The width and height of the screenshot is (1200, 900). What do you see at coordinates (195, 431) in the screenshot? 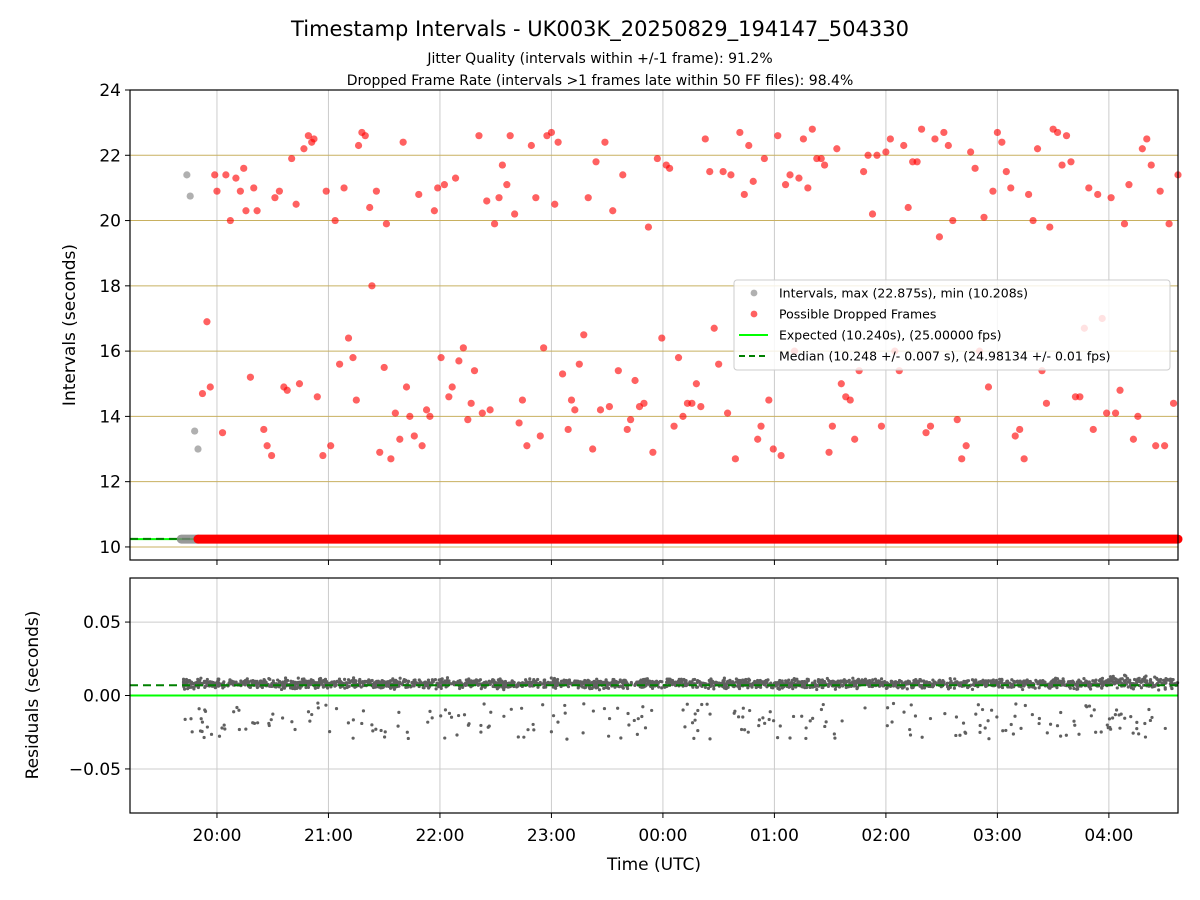
I see `interval-point` at bounding box center [195, 431].